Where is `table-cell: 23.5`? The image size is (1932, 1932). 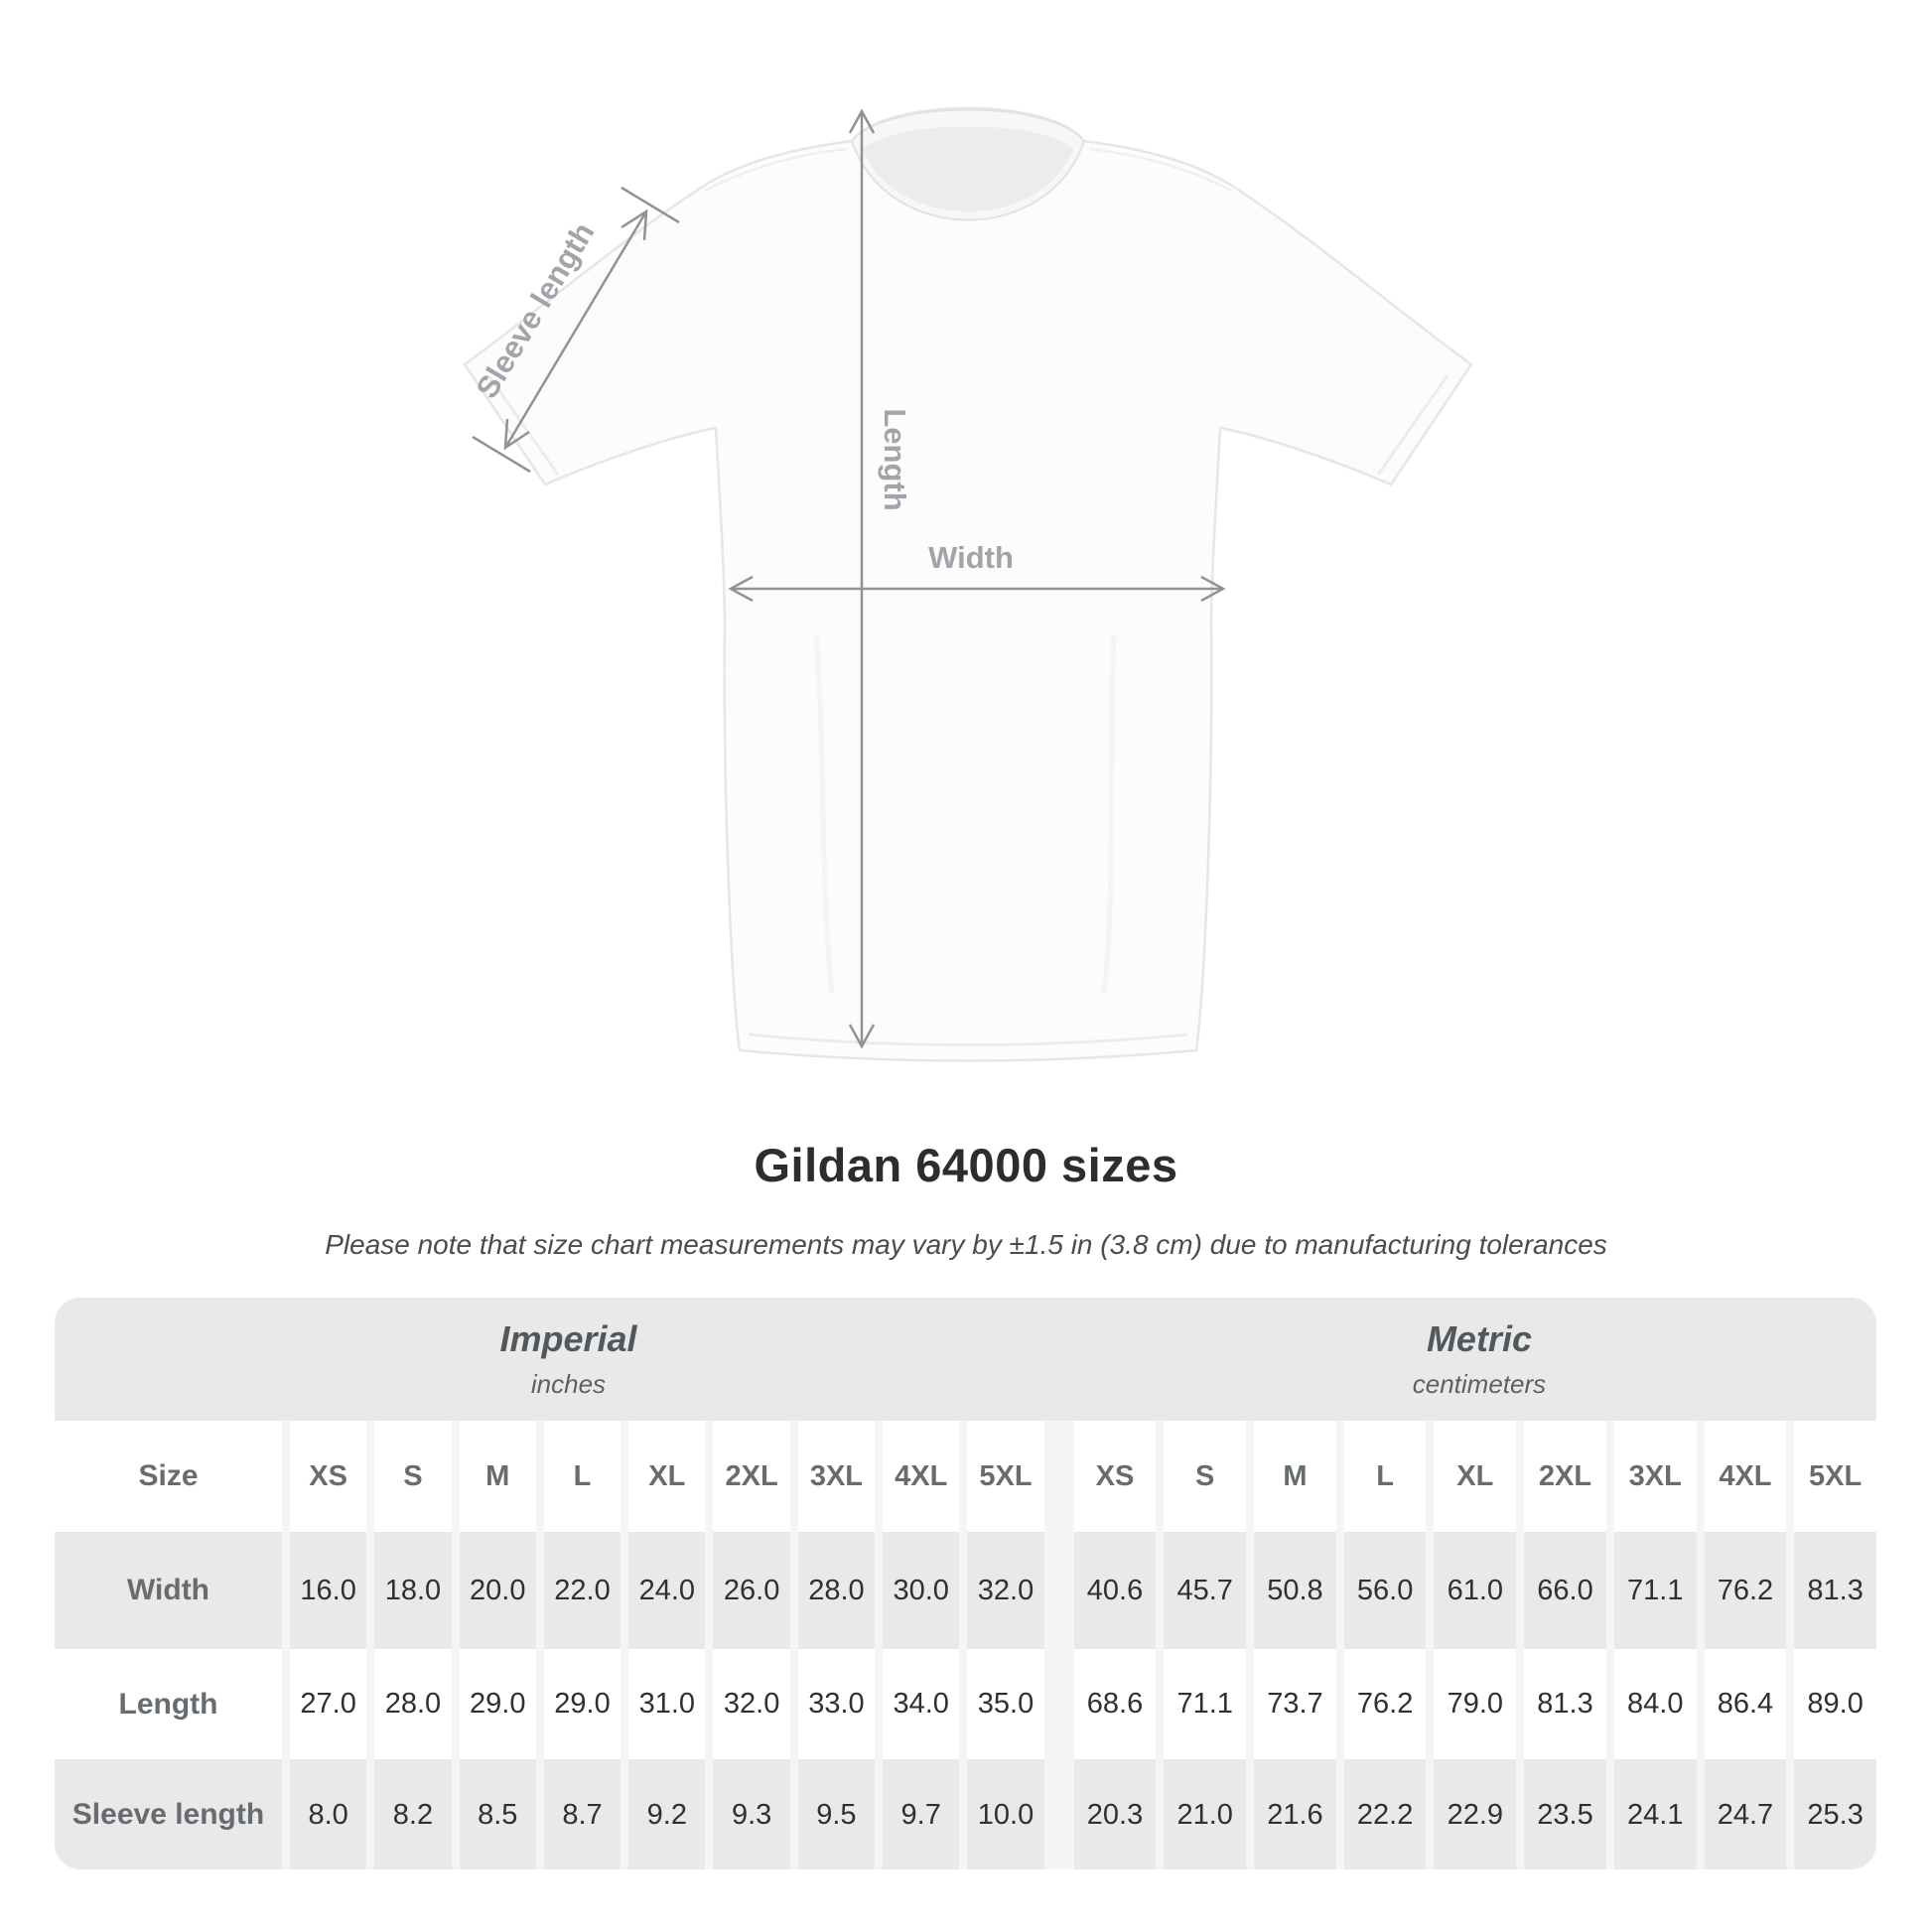 table-cell: 23.5 is located at coordinates (1565, 1814).